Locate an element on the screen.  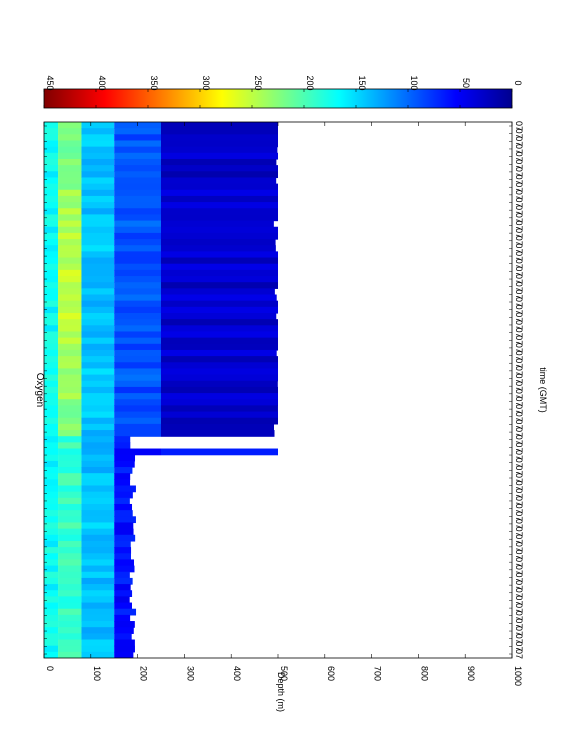
depth-axis-label: Depth (m) is located at coordinates (281, 692).